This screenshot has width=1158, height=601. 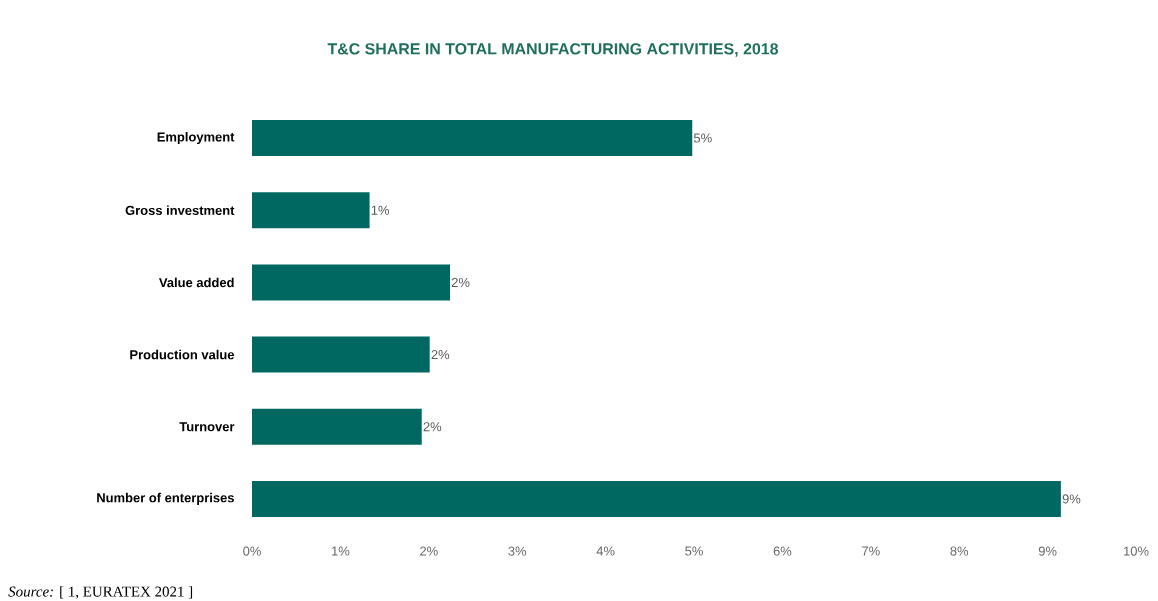 What do you see at coordinates (605, 551) in the screenshot?
I see `x-tick-label: 4%` at bounding box center [605, 551].